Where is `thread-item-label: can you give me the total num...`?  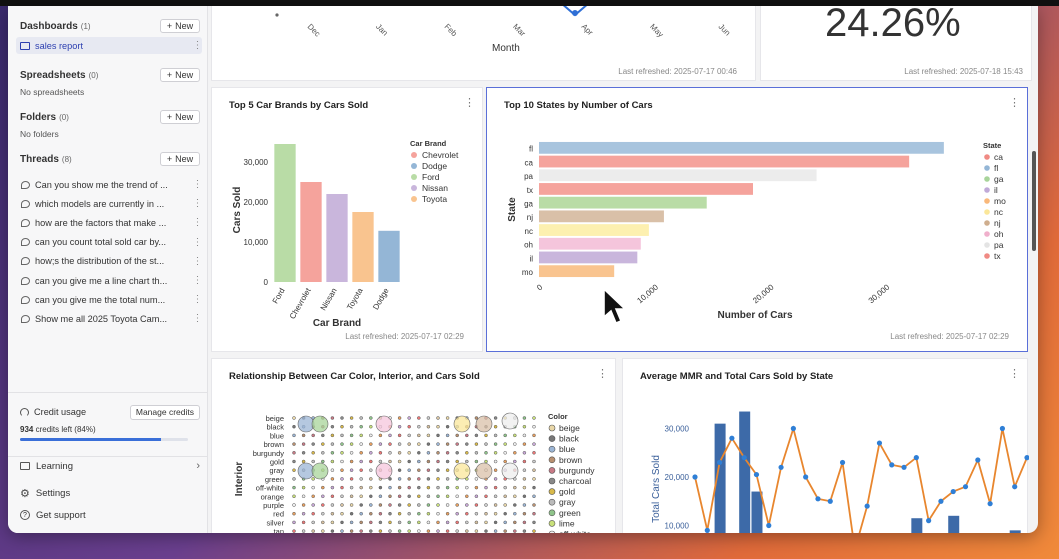
thread-item-label: can you give me the total num... is located at coordinates (100, 299).